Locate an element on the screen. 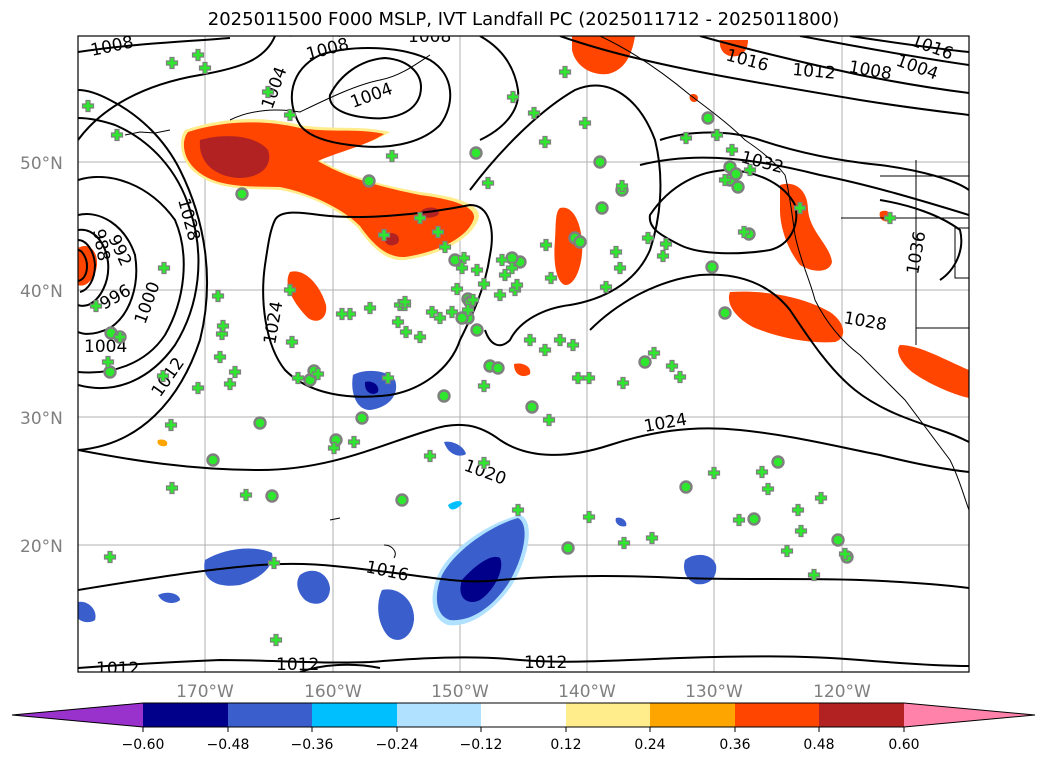  colorbar-label: −0.48 is located at coordinates (228, 745).